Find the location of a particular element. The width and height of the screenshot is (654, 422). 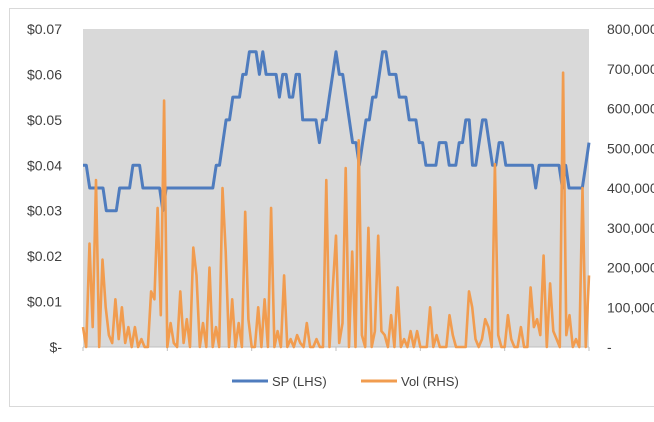

right-axis-tick-label: 500,000 is located at coordinates (630, 148).